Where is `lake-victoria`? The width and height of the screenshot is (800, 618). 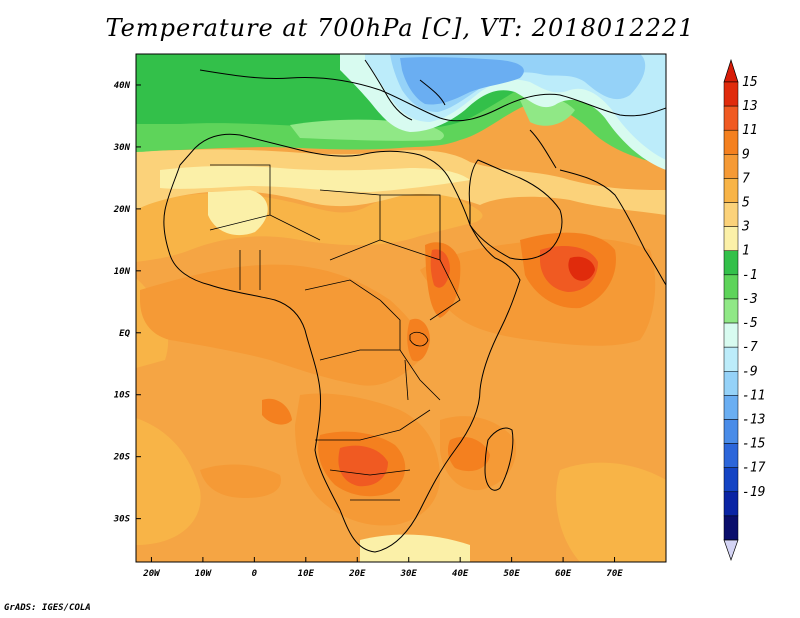
lake-victoria is located at coordinates (419, 339).